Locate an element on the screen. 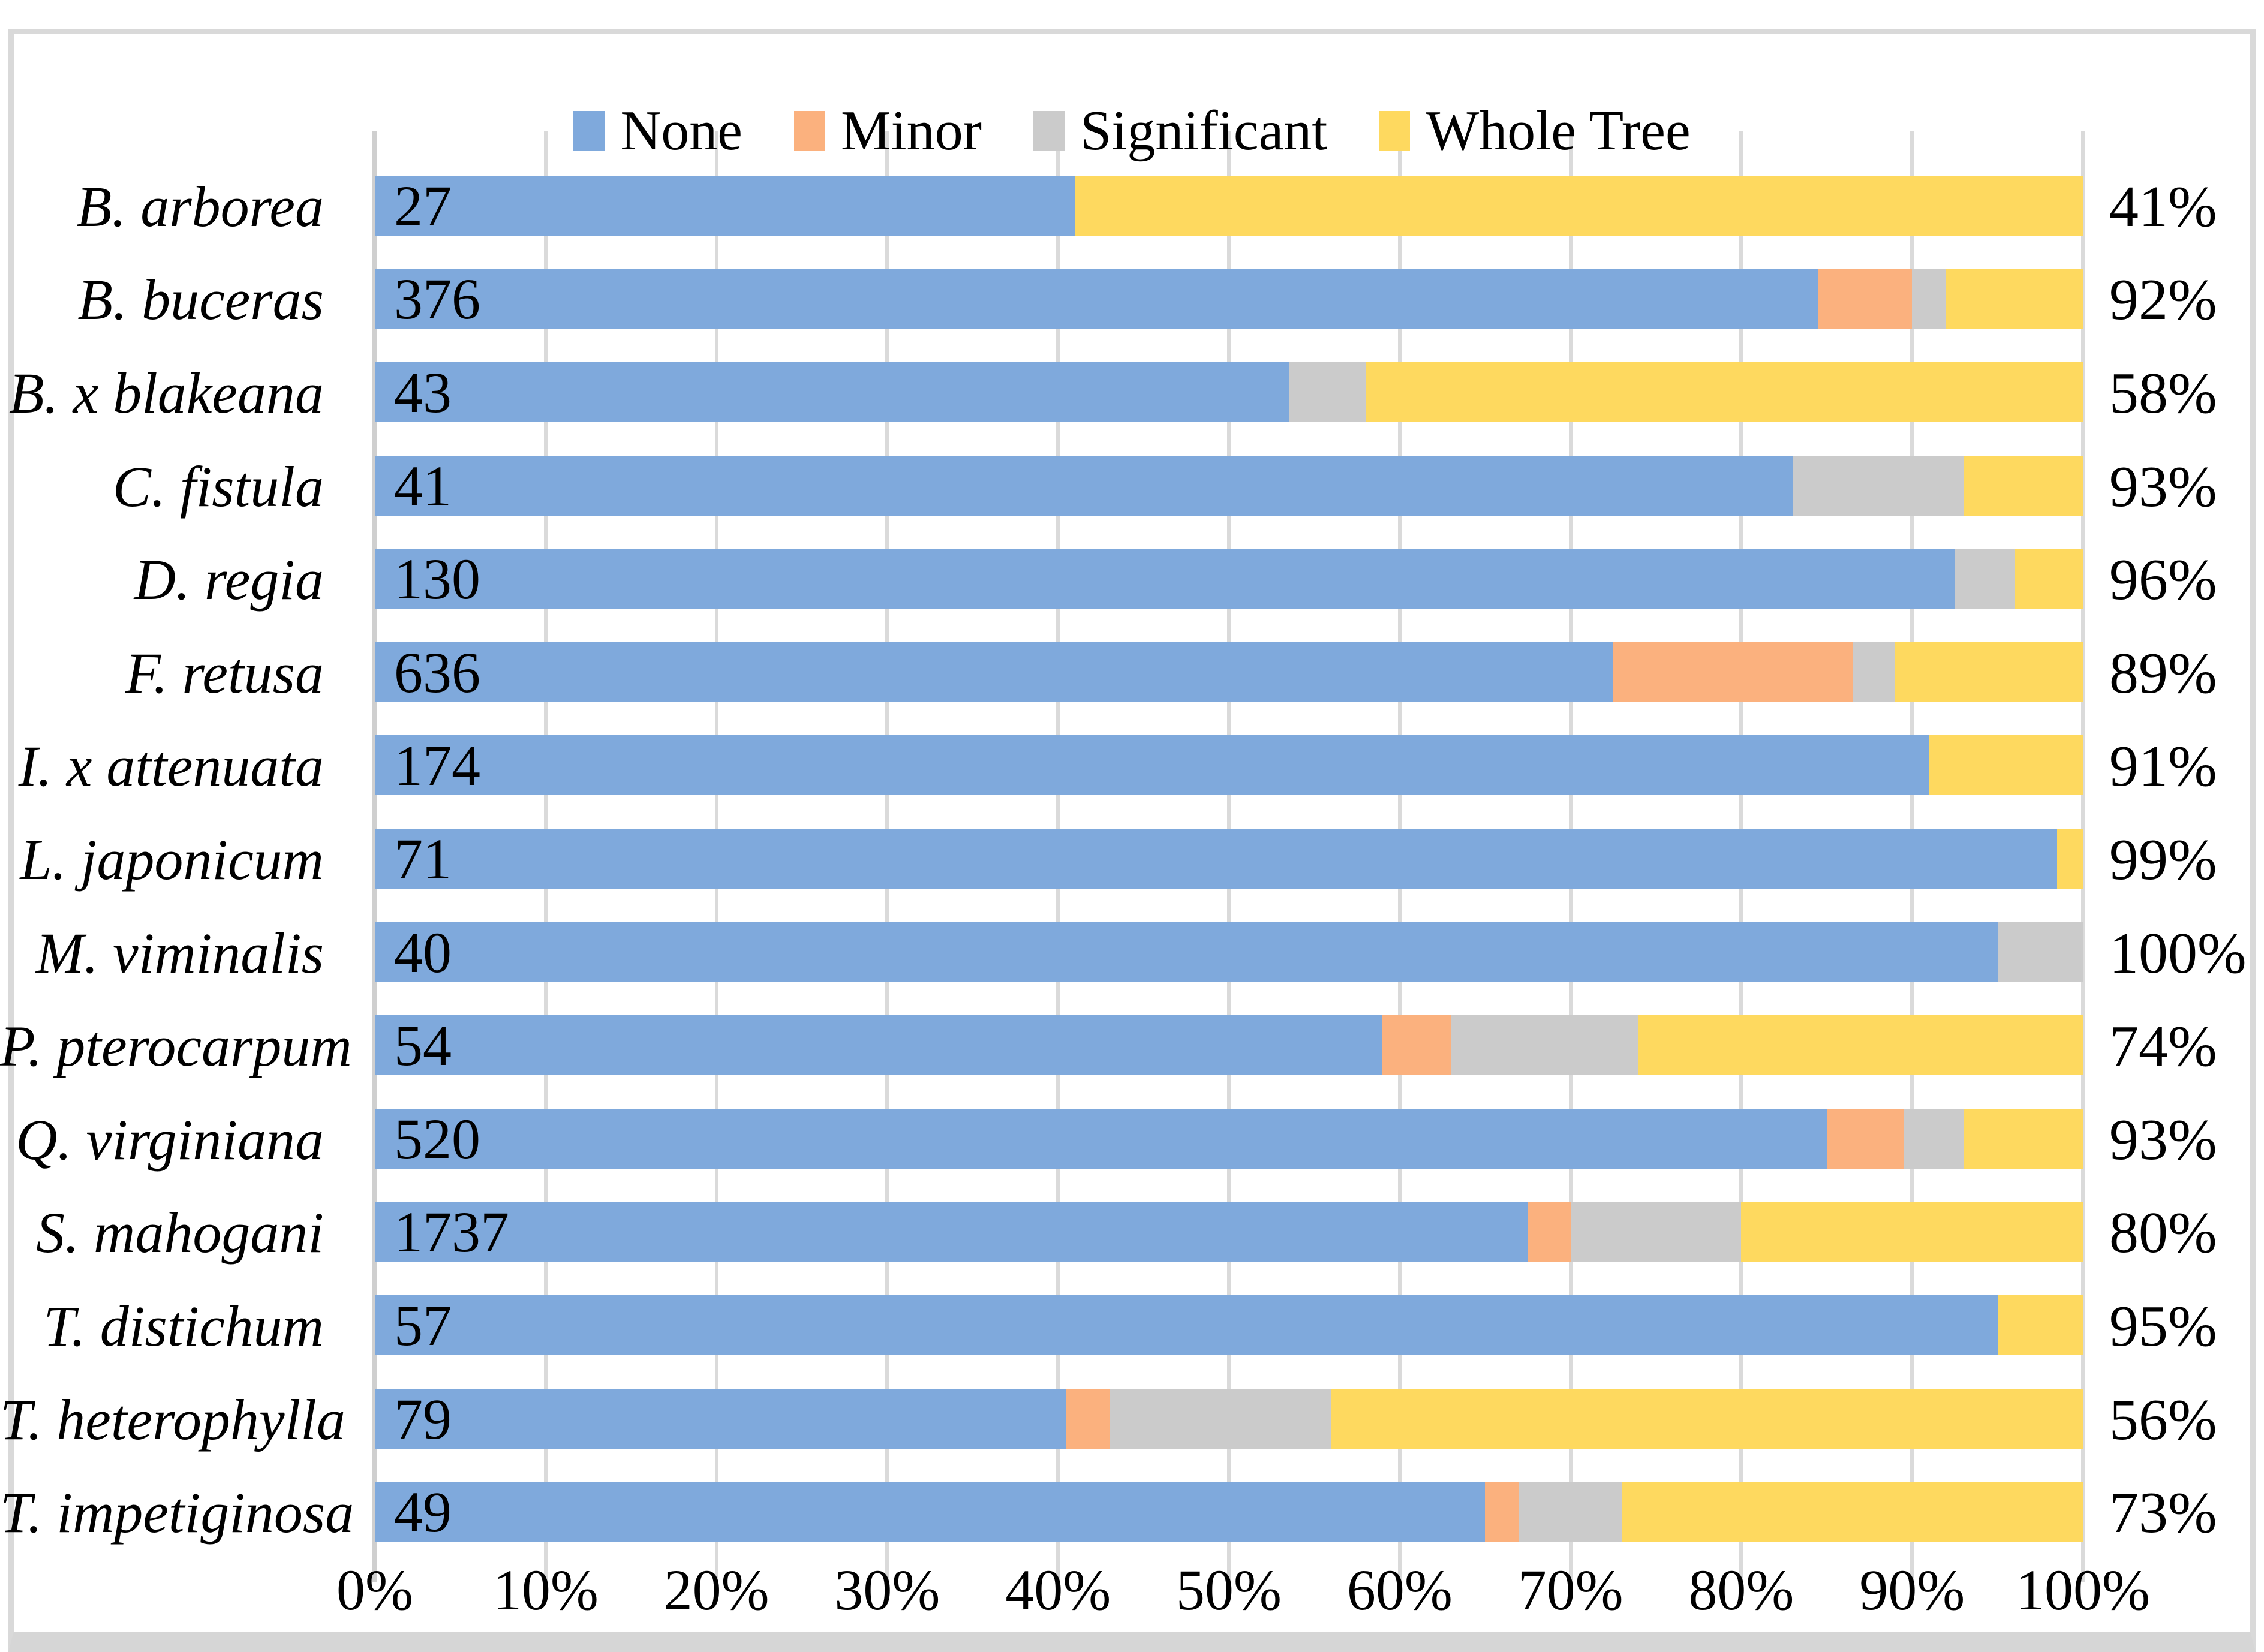  bar-percent-label: 93% is located at coordinates (2163, 486).